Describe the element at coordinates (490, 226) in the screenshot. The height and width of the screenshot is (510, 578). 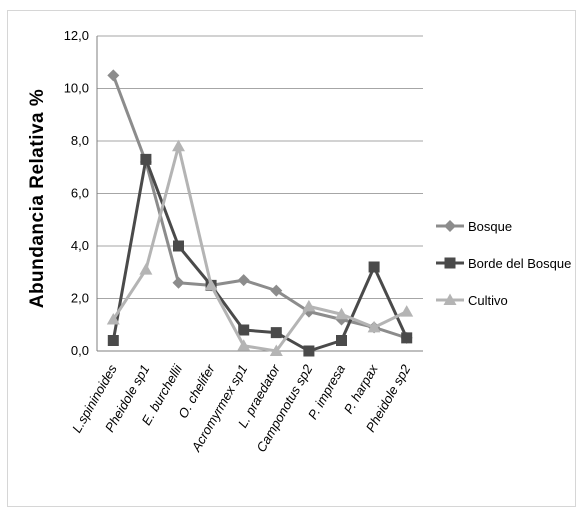
I see `legend-label: Bosque` at that location.